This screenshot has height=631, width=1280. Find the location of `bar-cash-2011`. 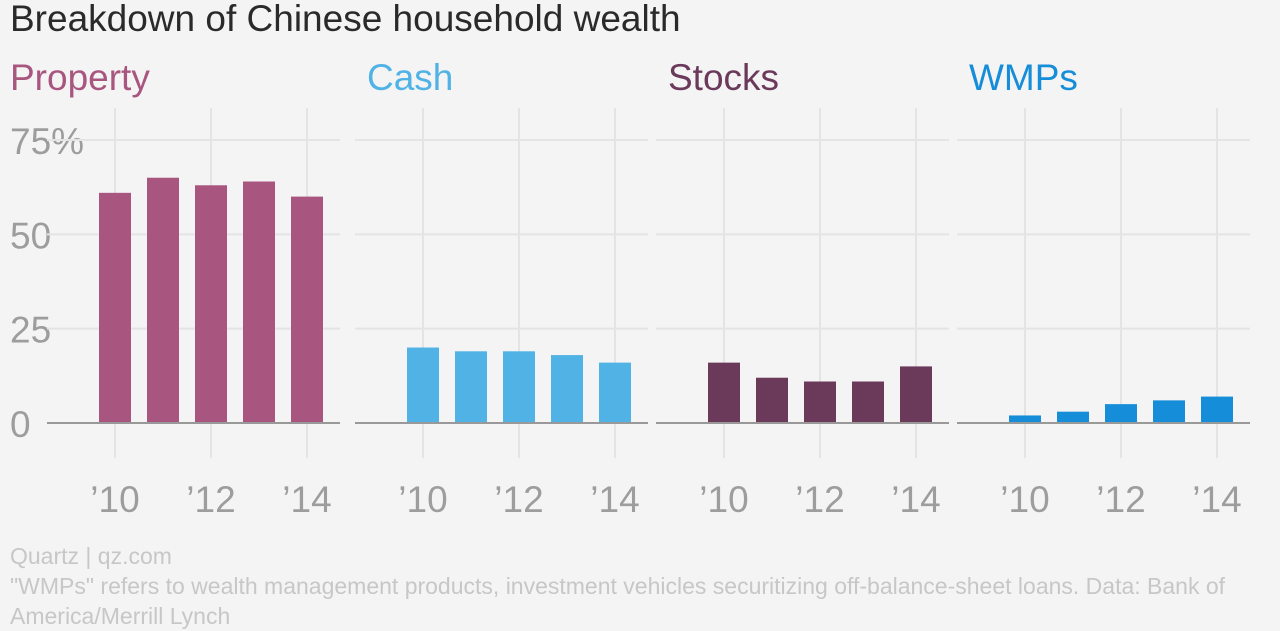

bar-cash-2011 is located at coordinates (471, 387).